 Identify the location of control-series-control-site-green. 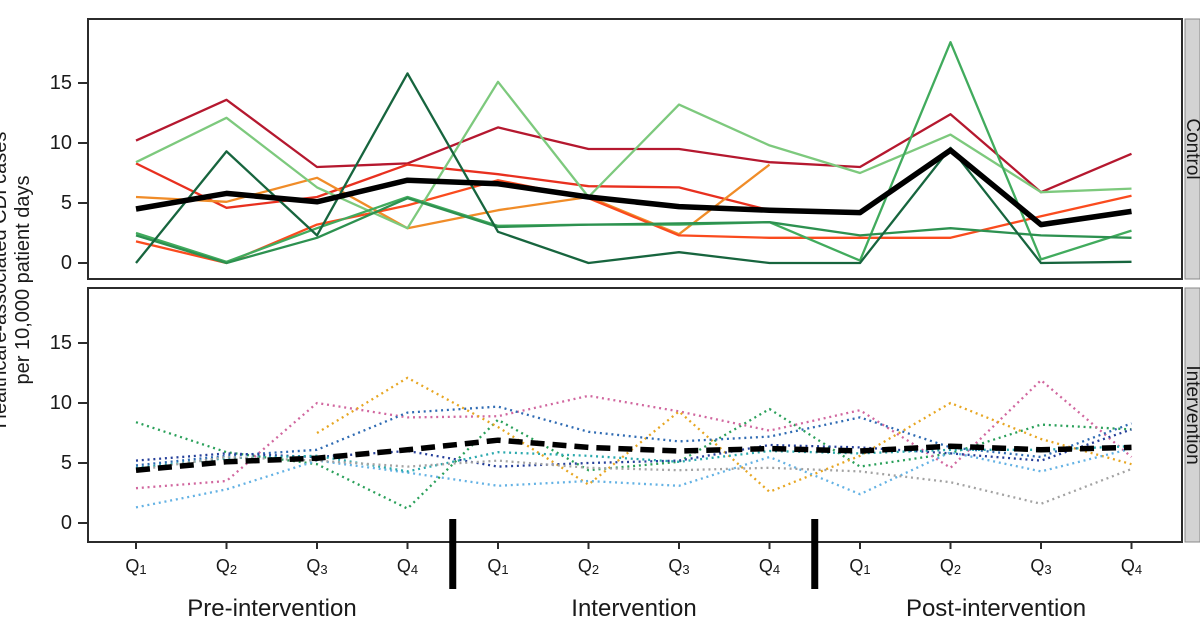
(633, 231).